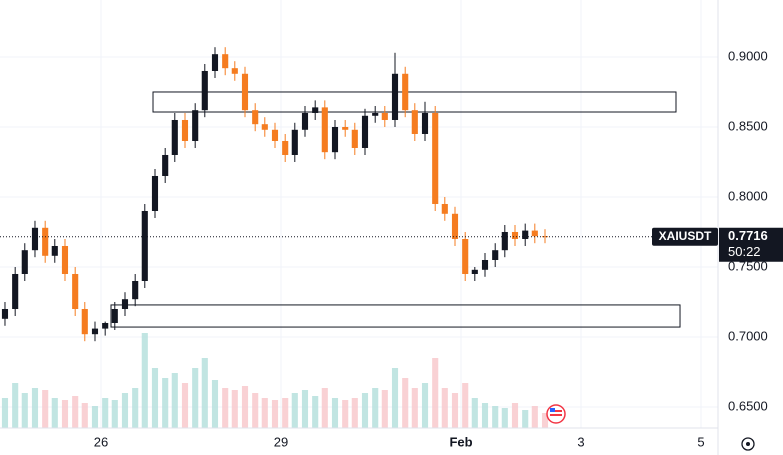 The width and height of the screenshot is (783, 455). I want to click on volume, so click(275, 380).